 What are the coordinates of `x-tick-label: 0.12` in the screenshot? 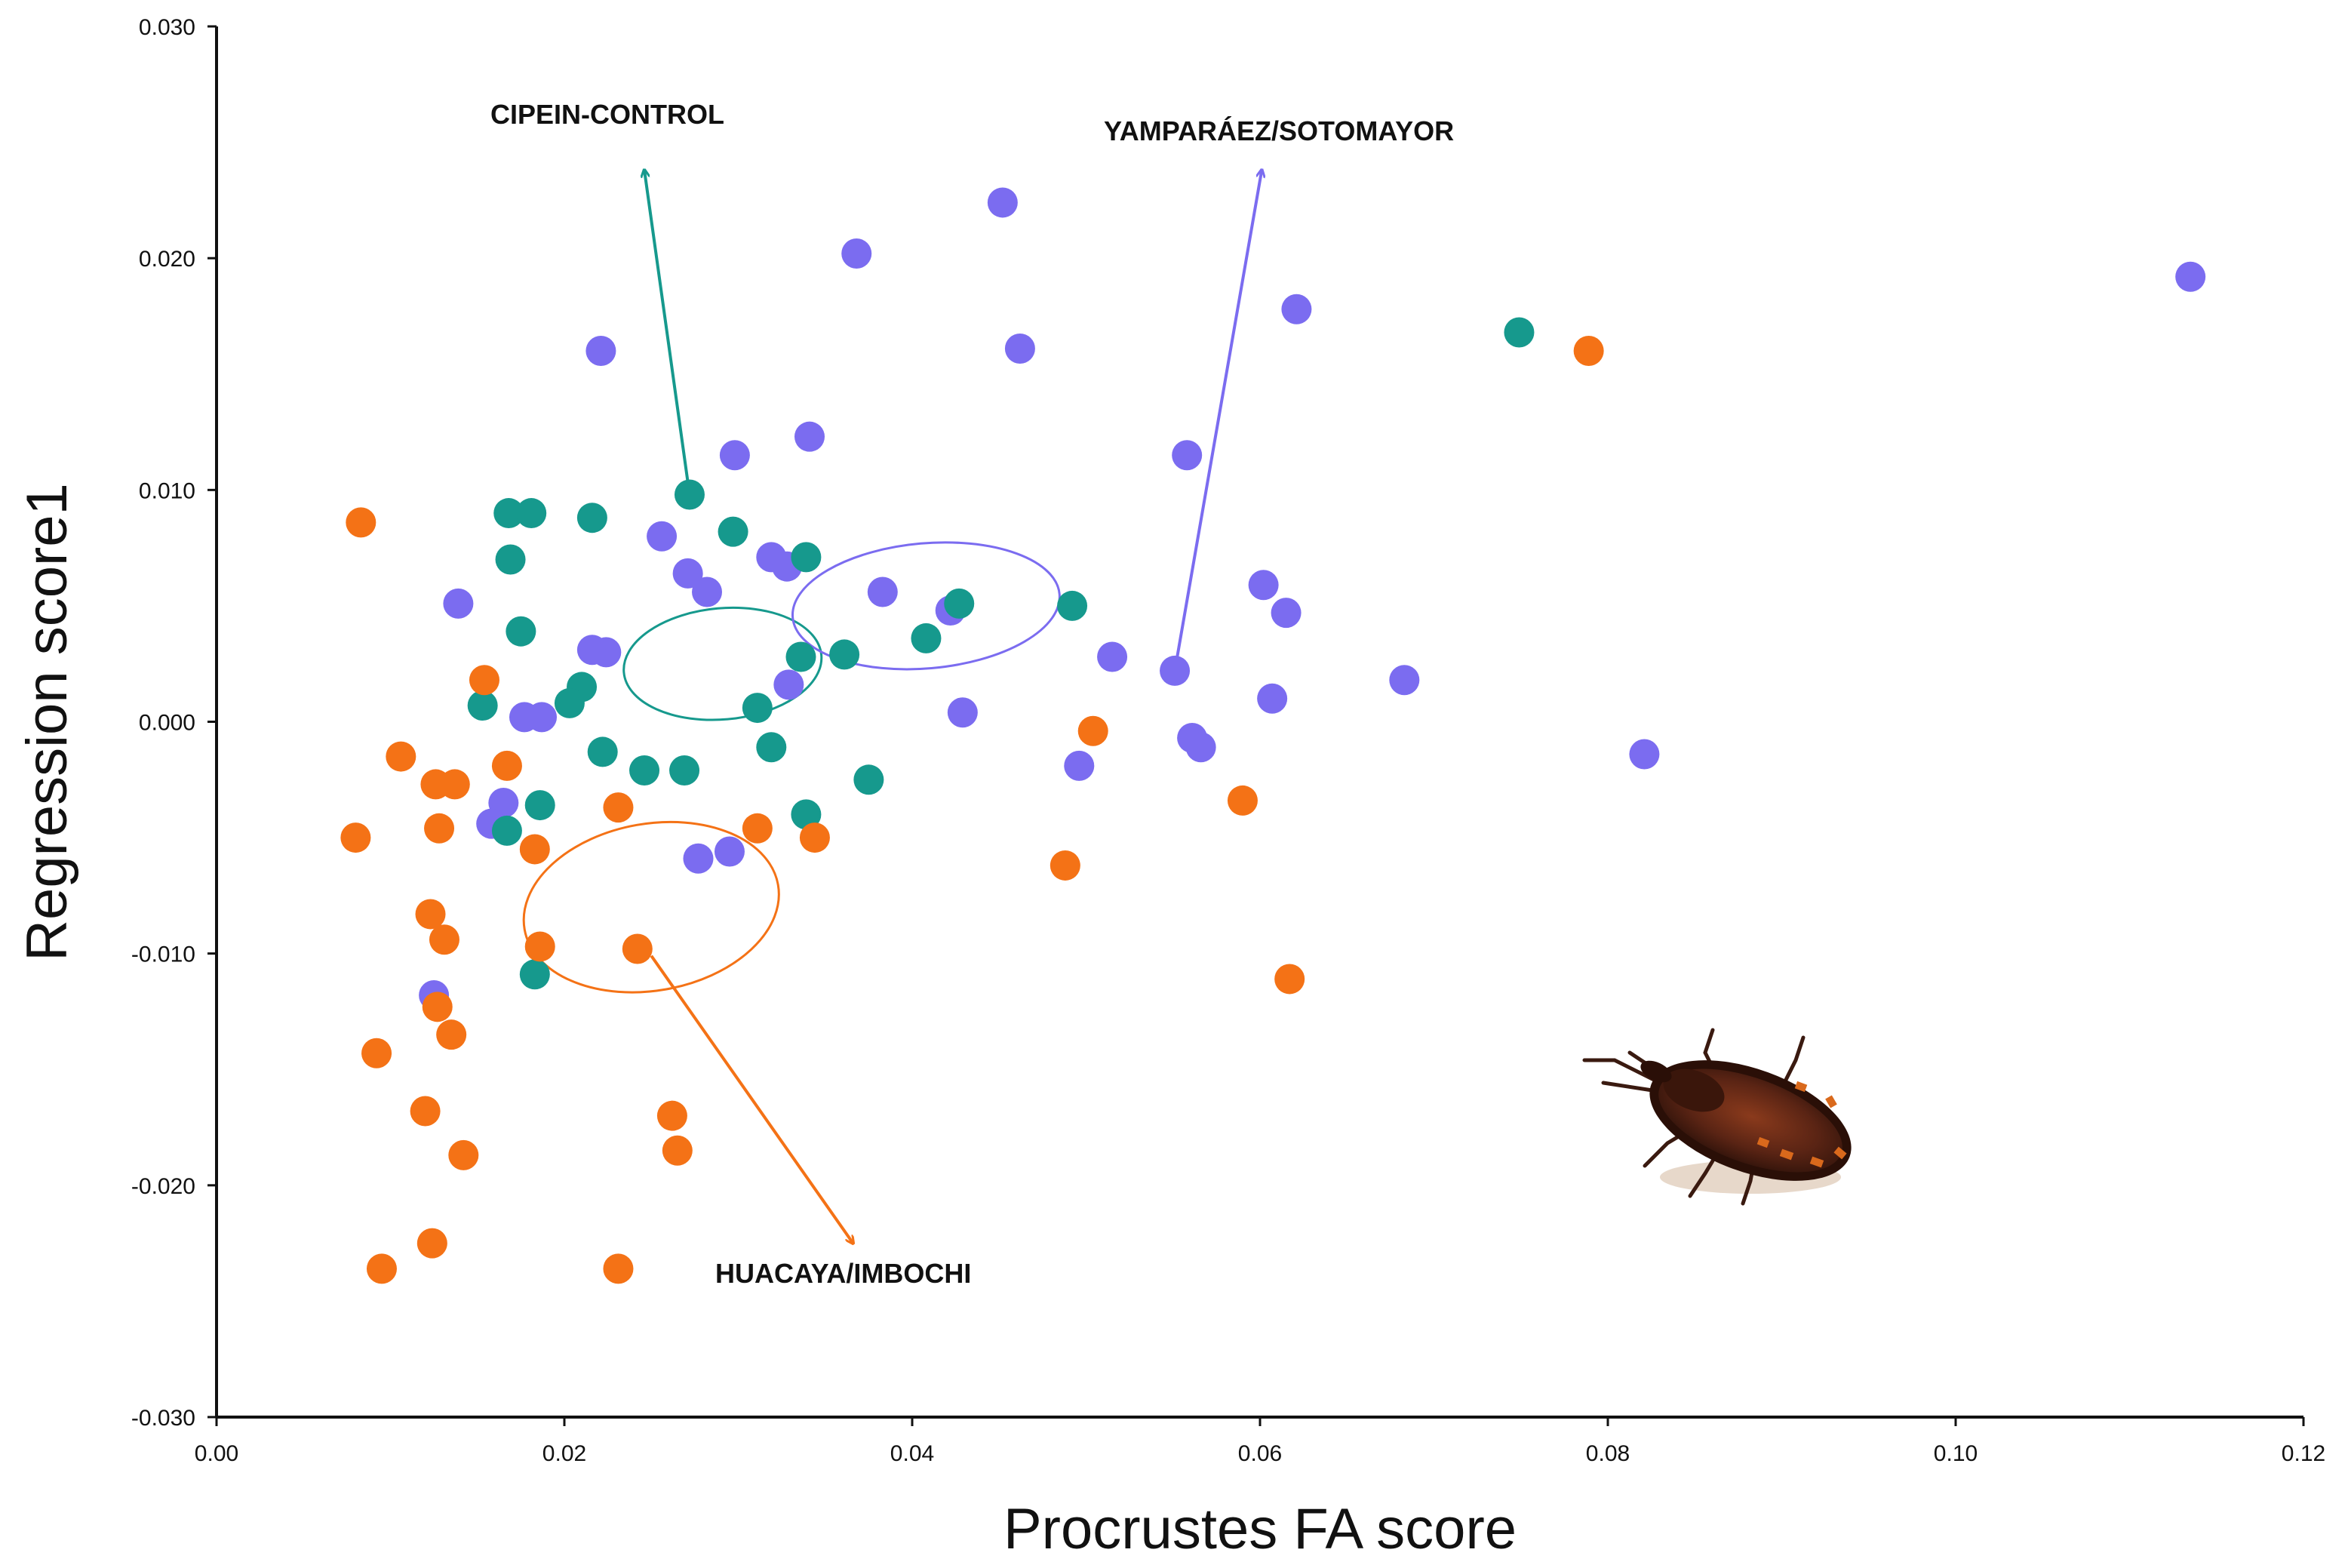 It's located at (2303, 1453).